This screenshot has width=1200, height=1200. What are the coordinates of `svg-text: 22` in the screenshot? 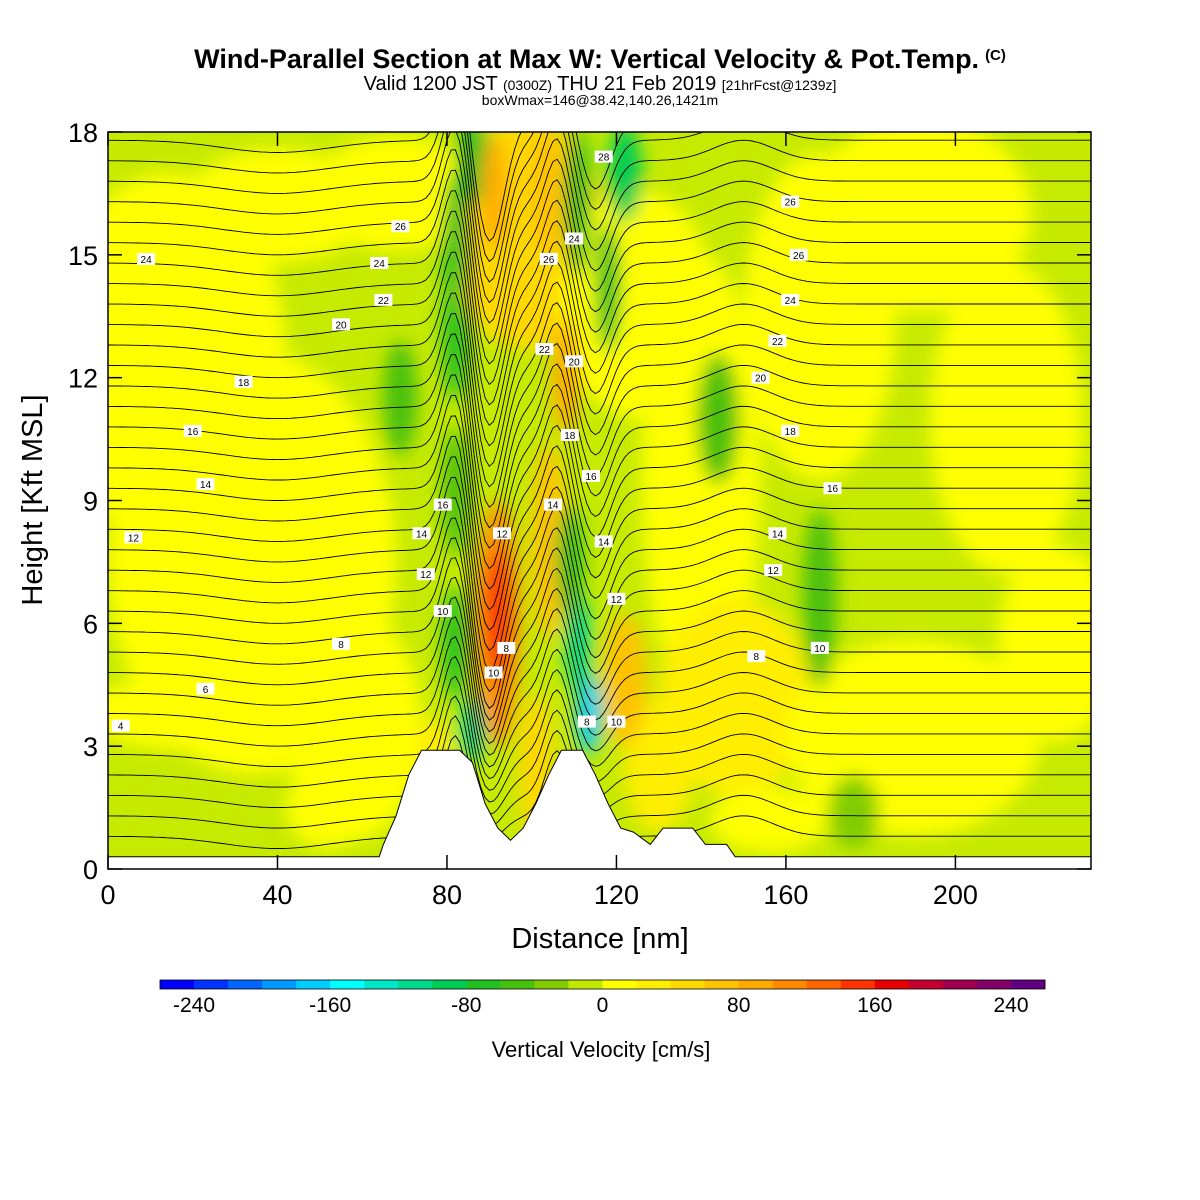 It's located at (384, 301).